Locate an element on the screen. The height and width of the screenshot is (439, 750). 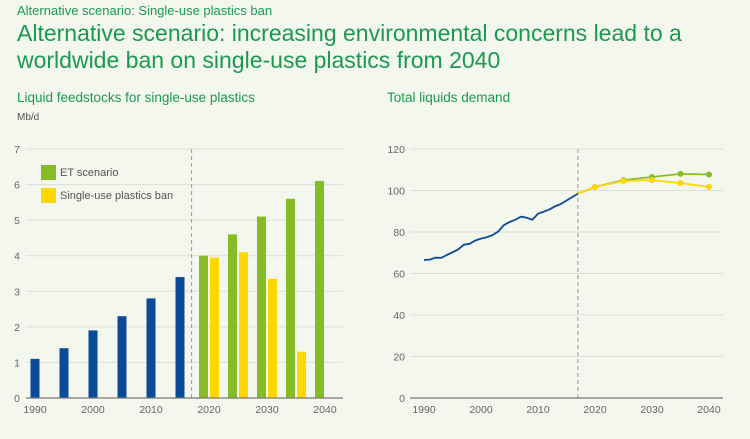
point-single-use-plastics-ban-2025 is located at coordinates (623, 180).